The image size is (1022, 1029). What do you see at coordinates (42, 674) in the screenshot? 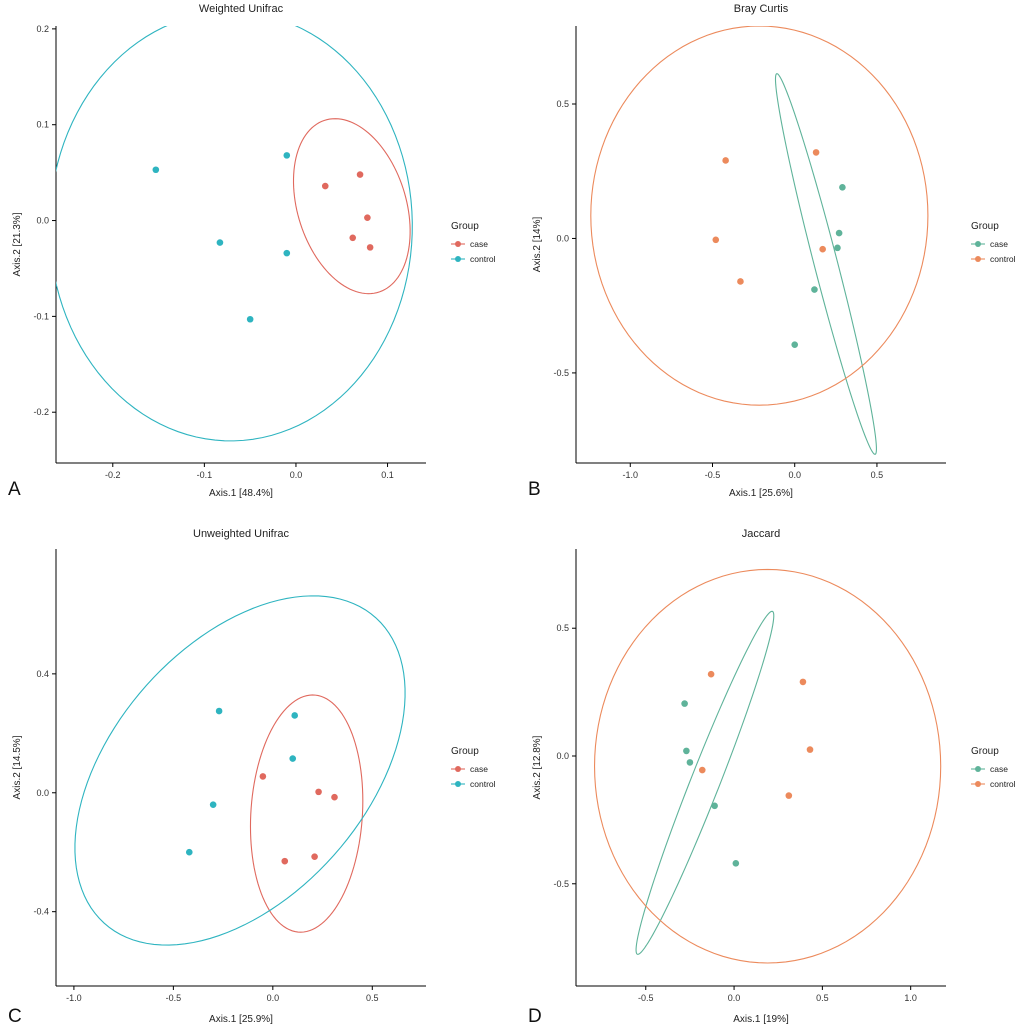
I see `y-tick-label: 0.4` at bounding box center [42, 674].